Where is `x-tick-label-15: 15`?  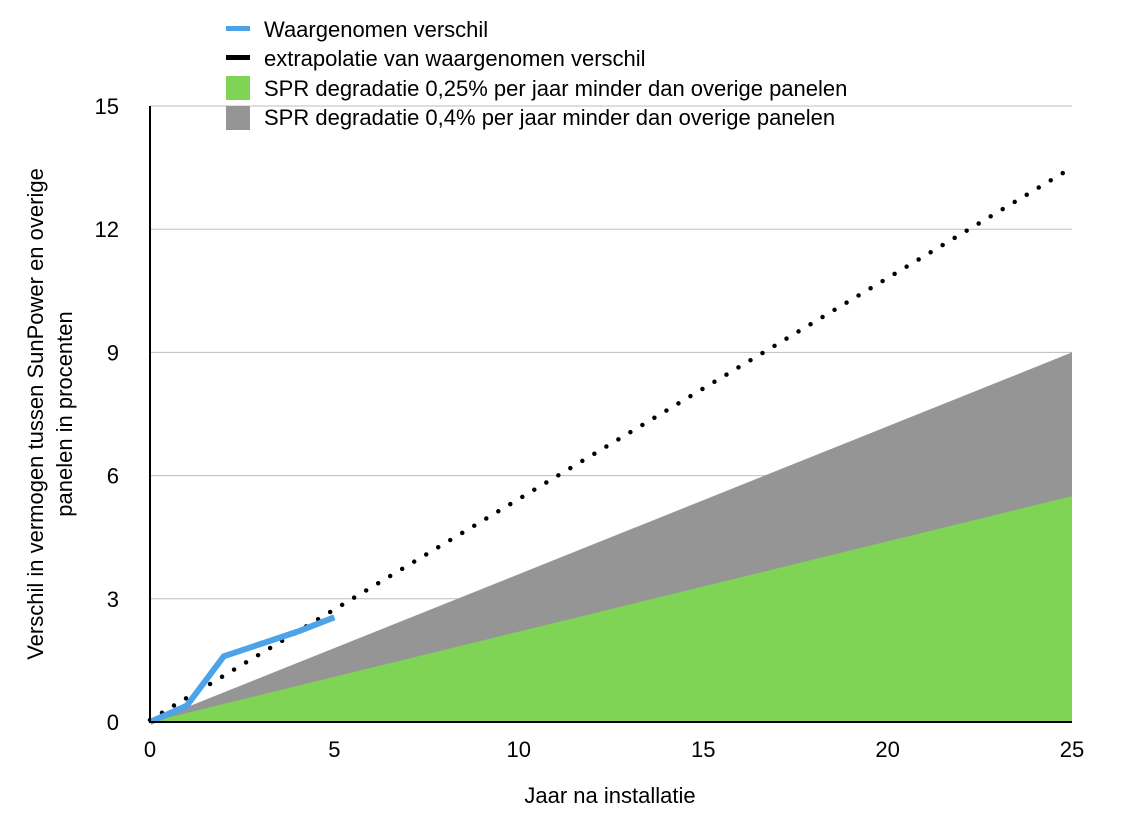 x-tick-label-15: 15 is located at coordinates (703, 749).